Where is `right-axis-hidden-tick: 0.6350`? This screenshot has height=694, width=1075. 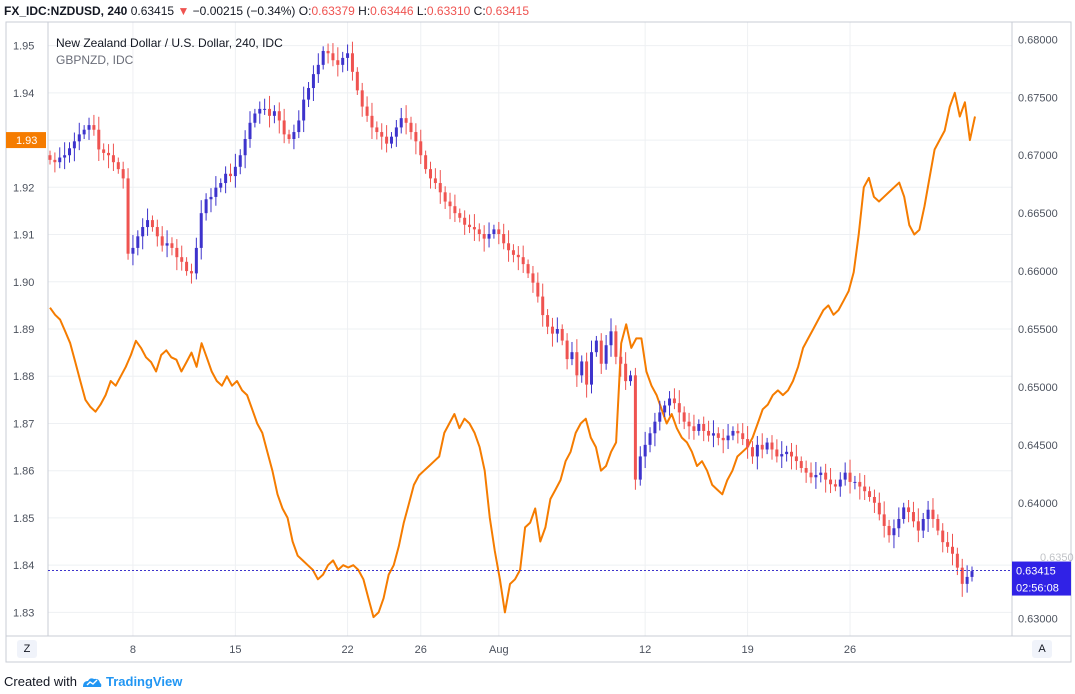
right-axis-hidden-tick: 0.6350 is located at coordinates (1057, 558).